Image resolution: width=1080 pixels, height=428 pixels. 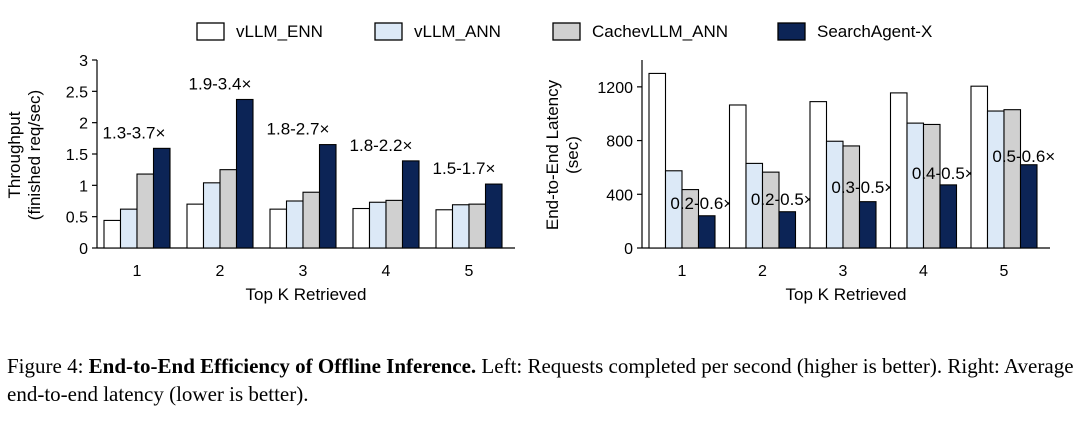 What do you see at coordinates (77, 218) in the screenshot?
I see `y-tick-label: 0.5` at bounding box center [77, 218].